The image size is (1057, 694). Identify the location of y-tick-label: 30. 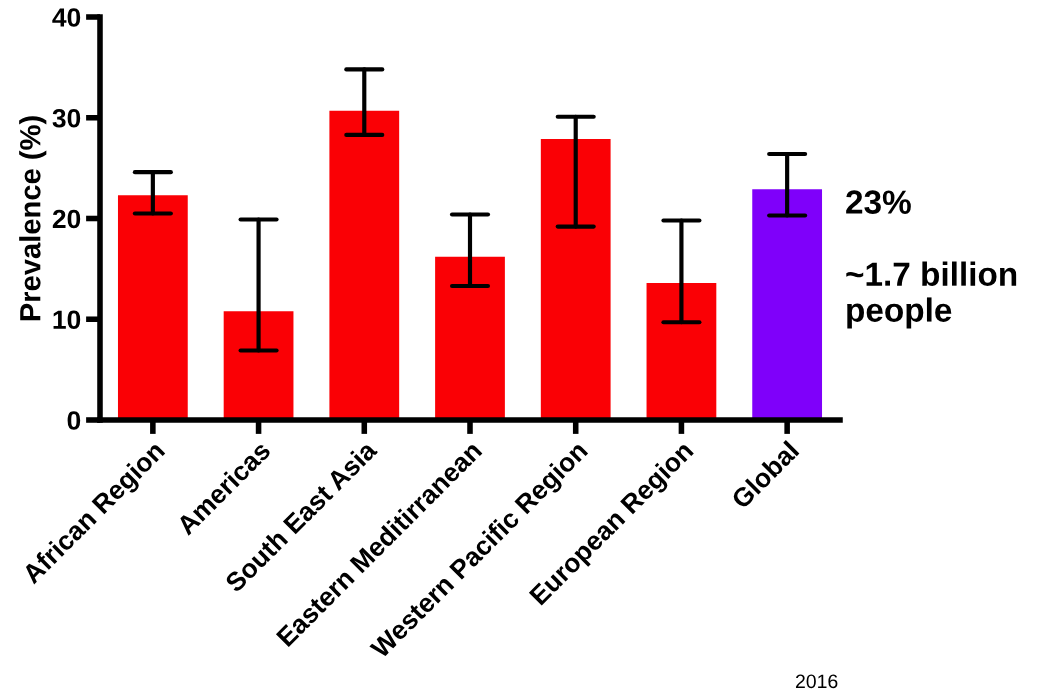
(66, 118).